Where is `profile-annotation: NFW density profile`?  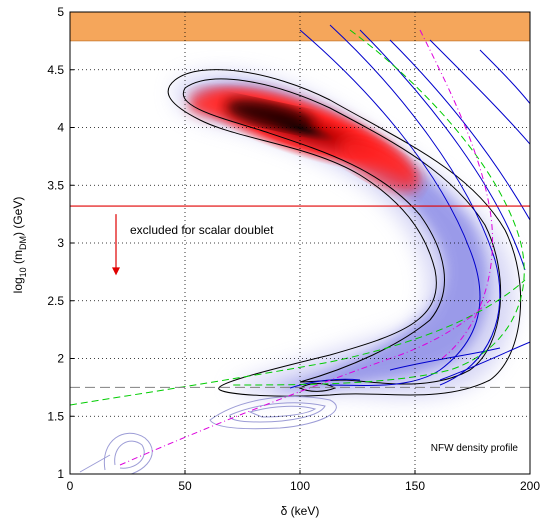 profile-annotation: NFW density profile is located at coordinates (475, 448).